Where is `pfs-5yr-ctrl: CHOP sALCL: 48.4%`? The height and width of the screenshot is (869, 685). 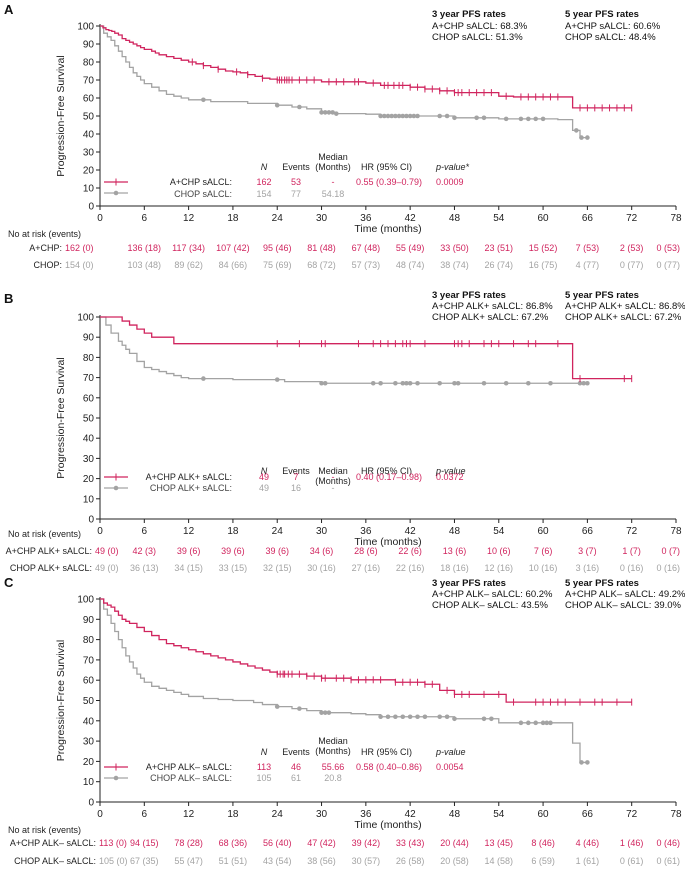 pfs-5yr-ctrl: CHOP sALCL: 48.4% is located at coordinates (610, 37).